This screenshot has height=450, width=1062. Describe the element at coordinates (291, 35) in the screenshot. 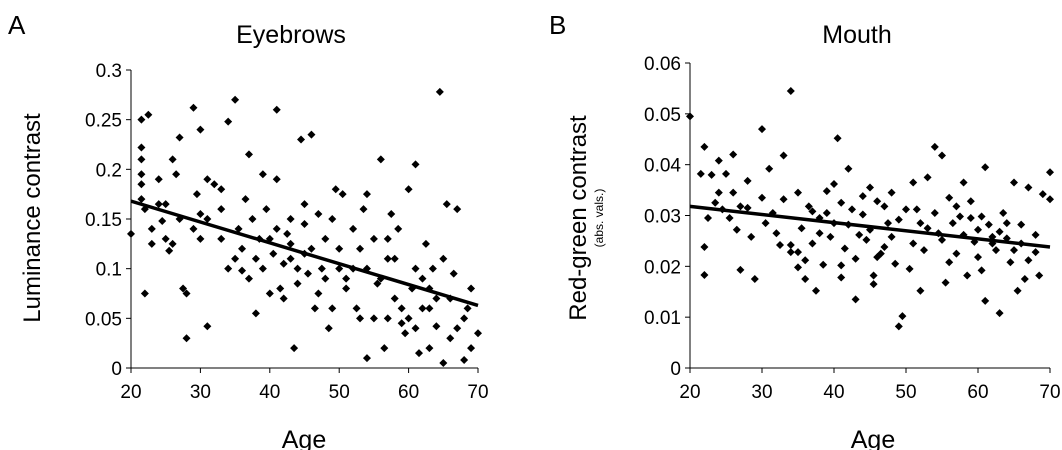

I see `panel-a-title: Eyebrows` at that location.